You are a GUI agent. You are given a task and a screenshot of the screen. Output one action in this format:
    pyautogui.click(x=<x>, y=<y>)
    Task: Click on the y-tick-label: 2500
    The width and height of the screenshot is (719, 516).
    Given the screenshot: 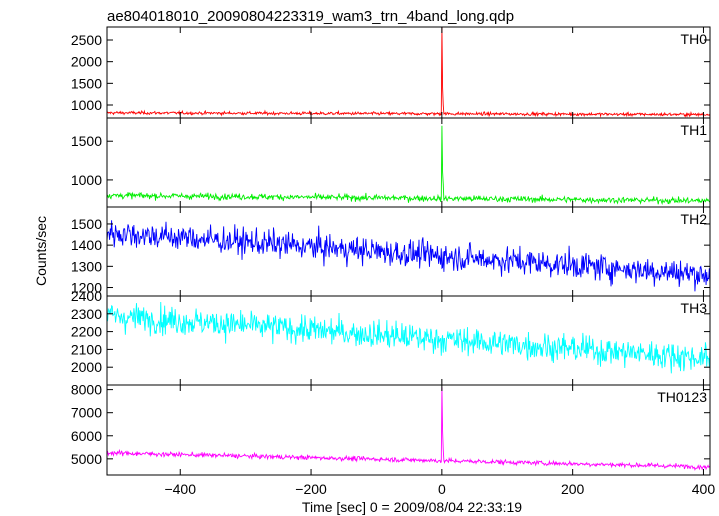 What is the action you would take?
    pyautogui.click(x=86, y=40)
    